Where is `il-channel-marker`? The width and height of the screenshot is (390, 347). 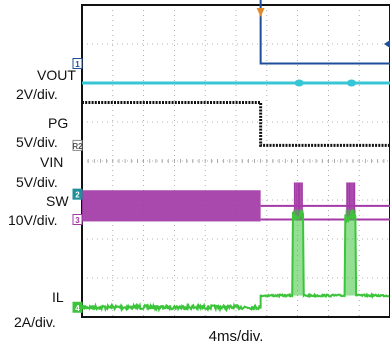
il-channel-marker is located at coordinates (77, 307).